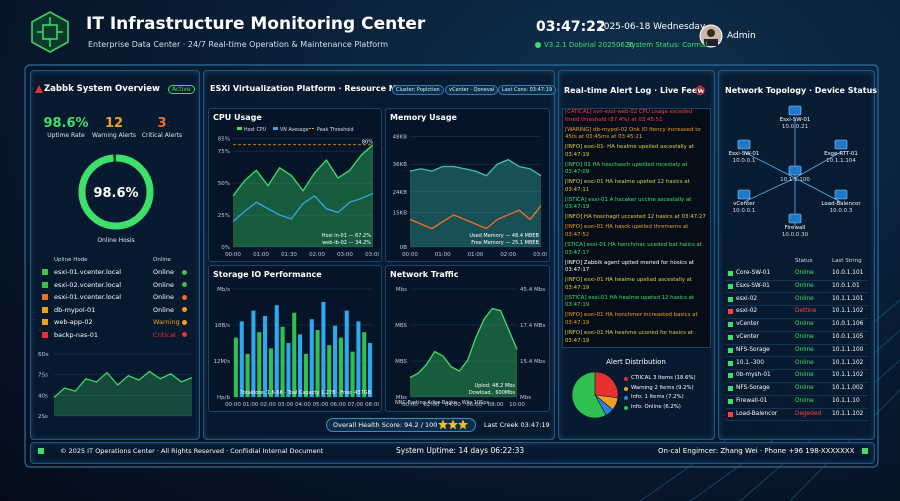 Image resolution: width=900 pixels, height=501 pixels. What do you see at coordinates (346, 236) in the screenshot?
I see `chart-note: Hosi in-01 — 67.2%` at bounding box center [346, 236].